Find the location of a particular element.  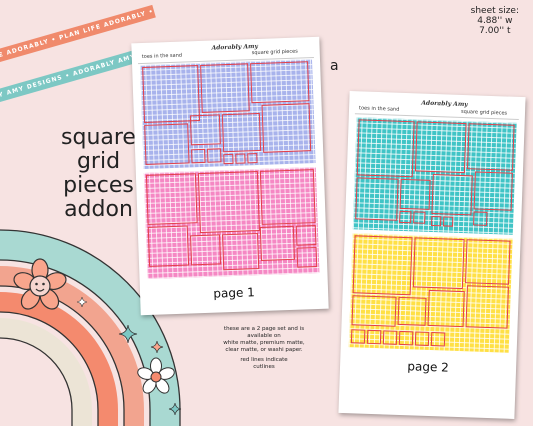

note-line: red lines indicate is located at coordinates (264, 360).